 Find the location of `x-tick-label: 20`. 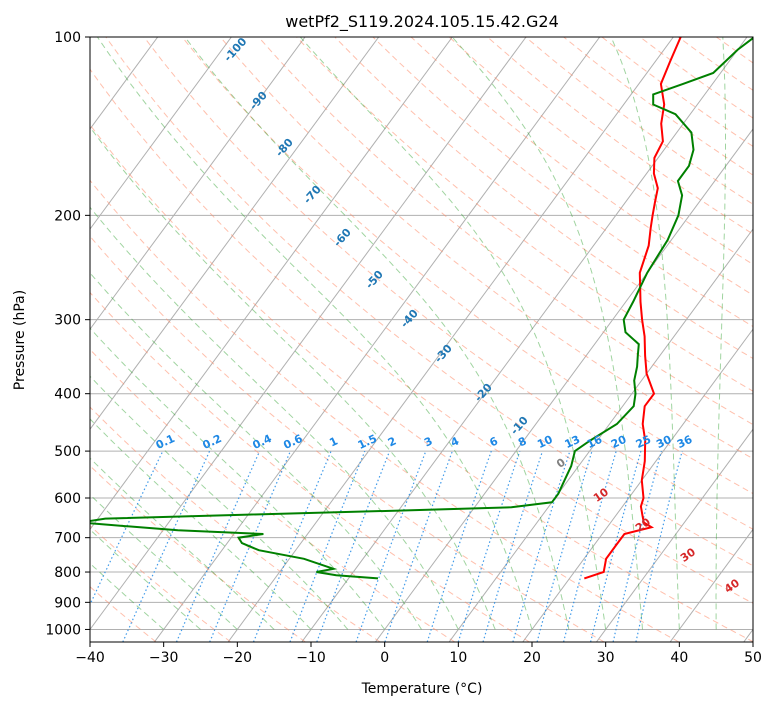

x-tick-label: 20 is located at coordinates (532, 658).